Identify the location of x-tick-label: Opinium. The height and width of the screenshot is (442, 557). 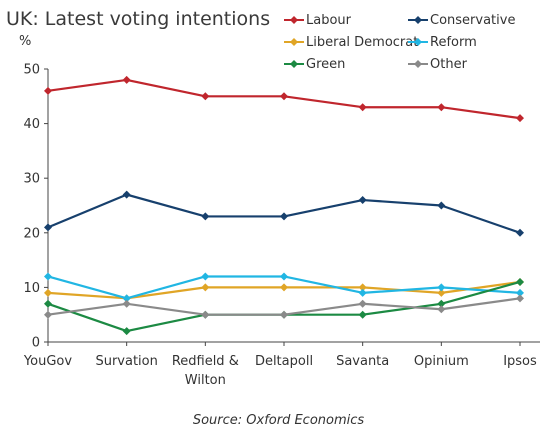
(441, 361).